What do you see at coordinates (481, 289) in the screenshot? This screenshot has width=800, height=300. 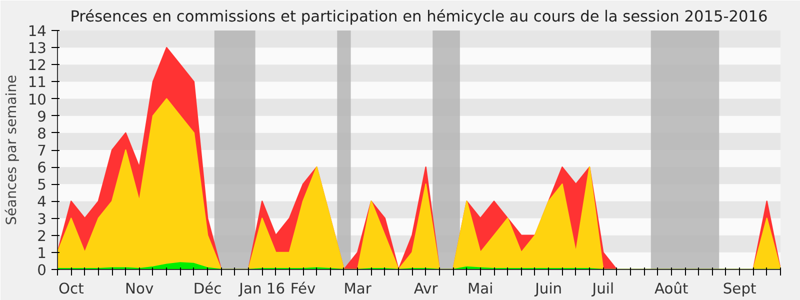 I see `x-tick-label: Mai` at bounding box center [481, 289].